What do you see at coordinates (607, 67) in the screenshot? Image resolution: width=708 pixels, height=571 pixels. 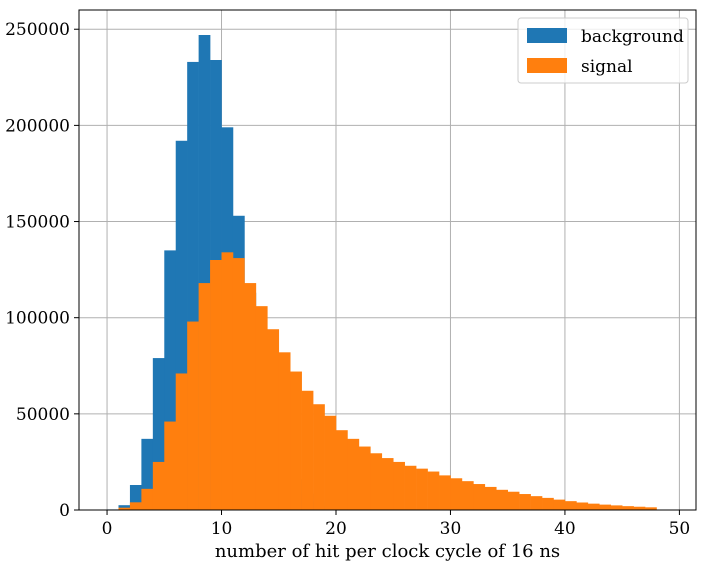 I see `legend-label-signal: signal` at bounding box center [607, 67].